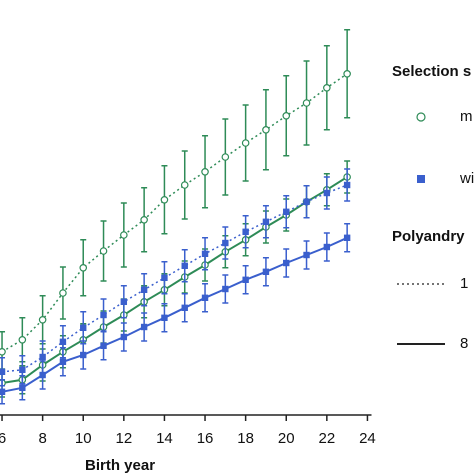  Describe the element at coordinates (466, 178) in the screenshot. I see `legend-label: wi` at that location.